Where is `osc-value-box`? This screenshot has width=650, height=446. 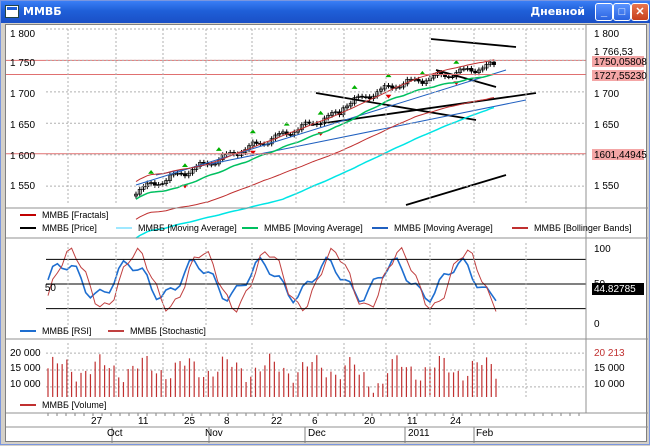
osc-value-box is located at coordinates (618, 289).